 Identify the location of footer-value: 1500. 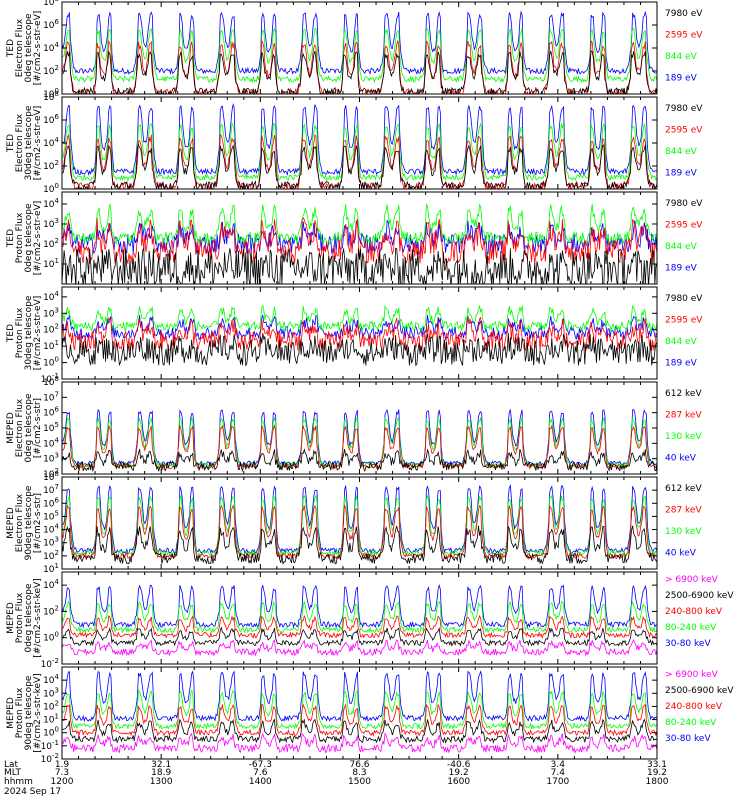
(359, 782).